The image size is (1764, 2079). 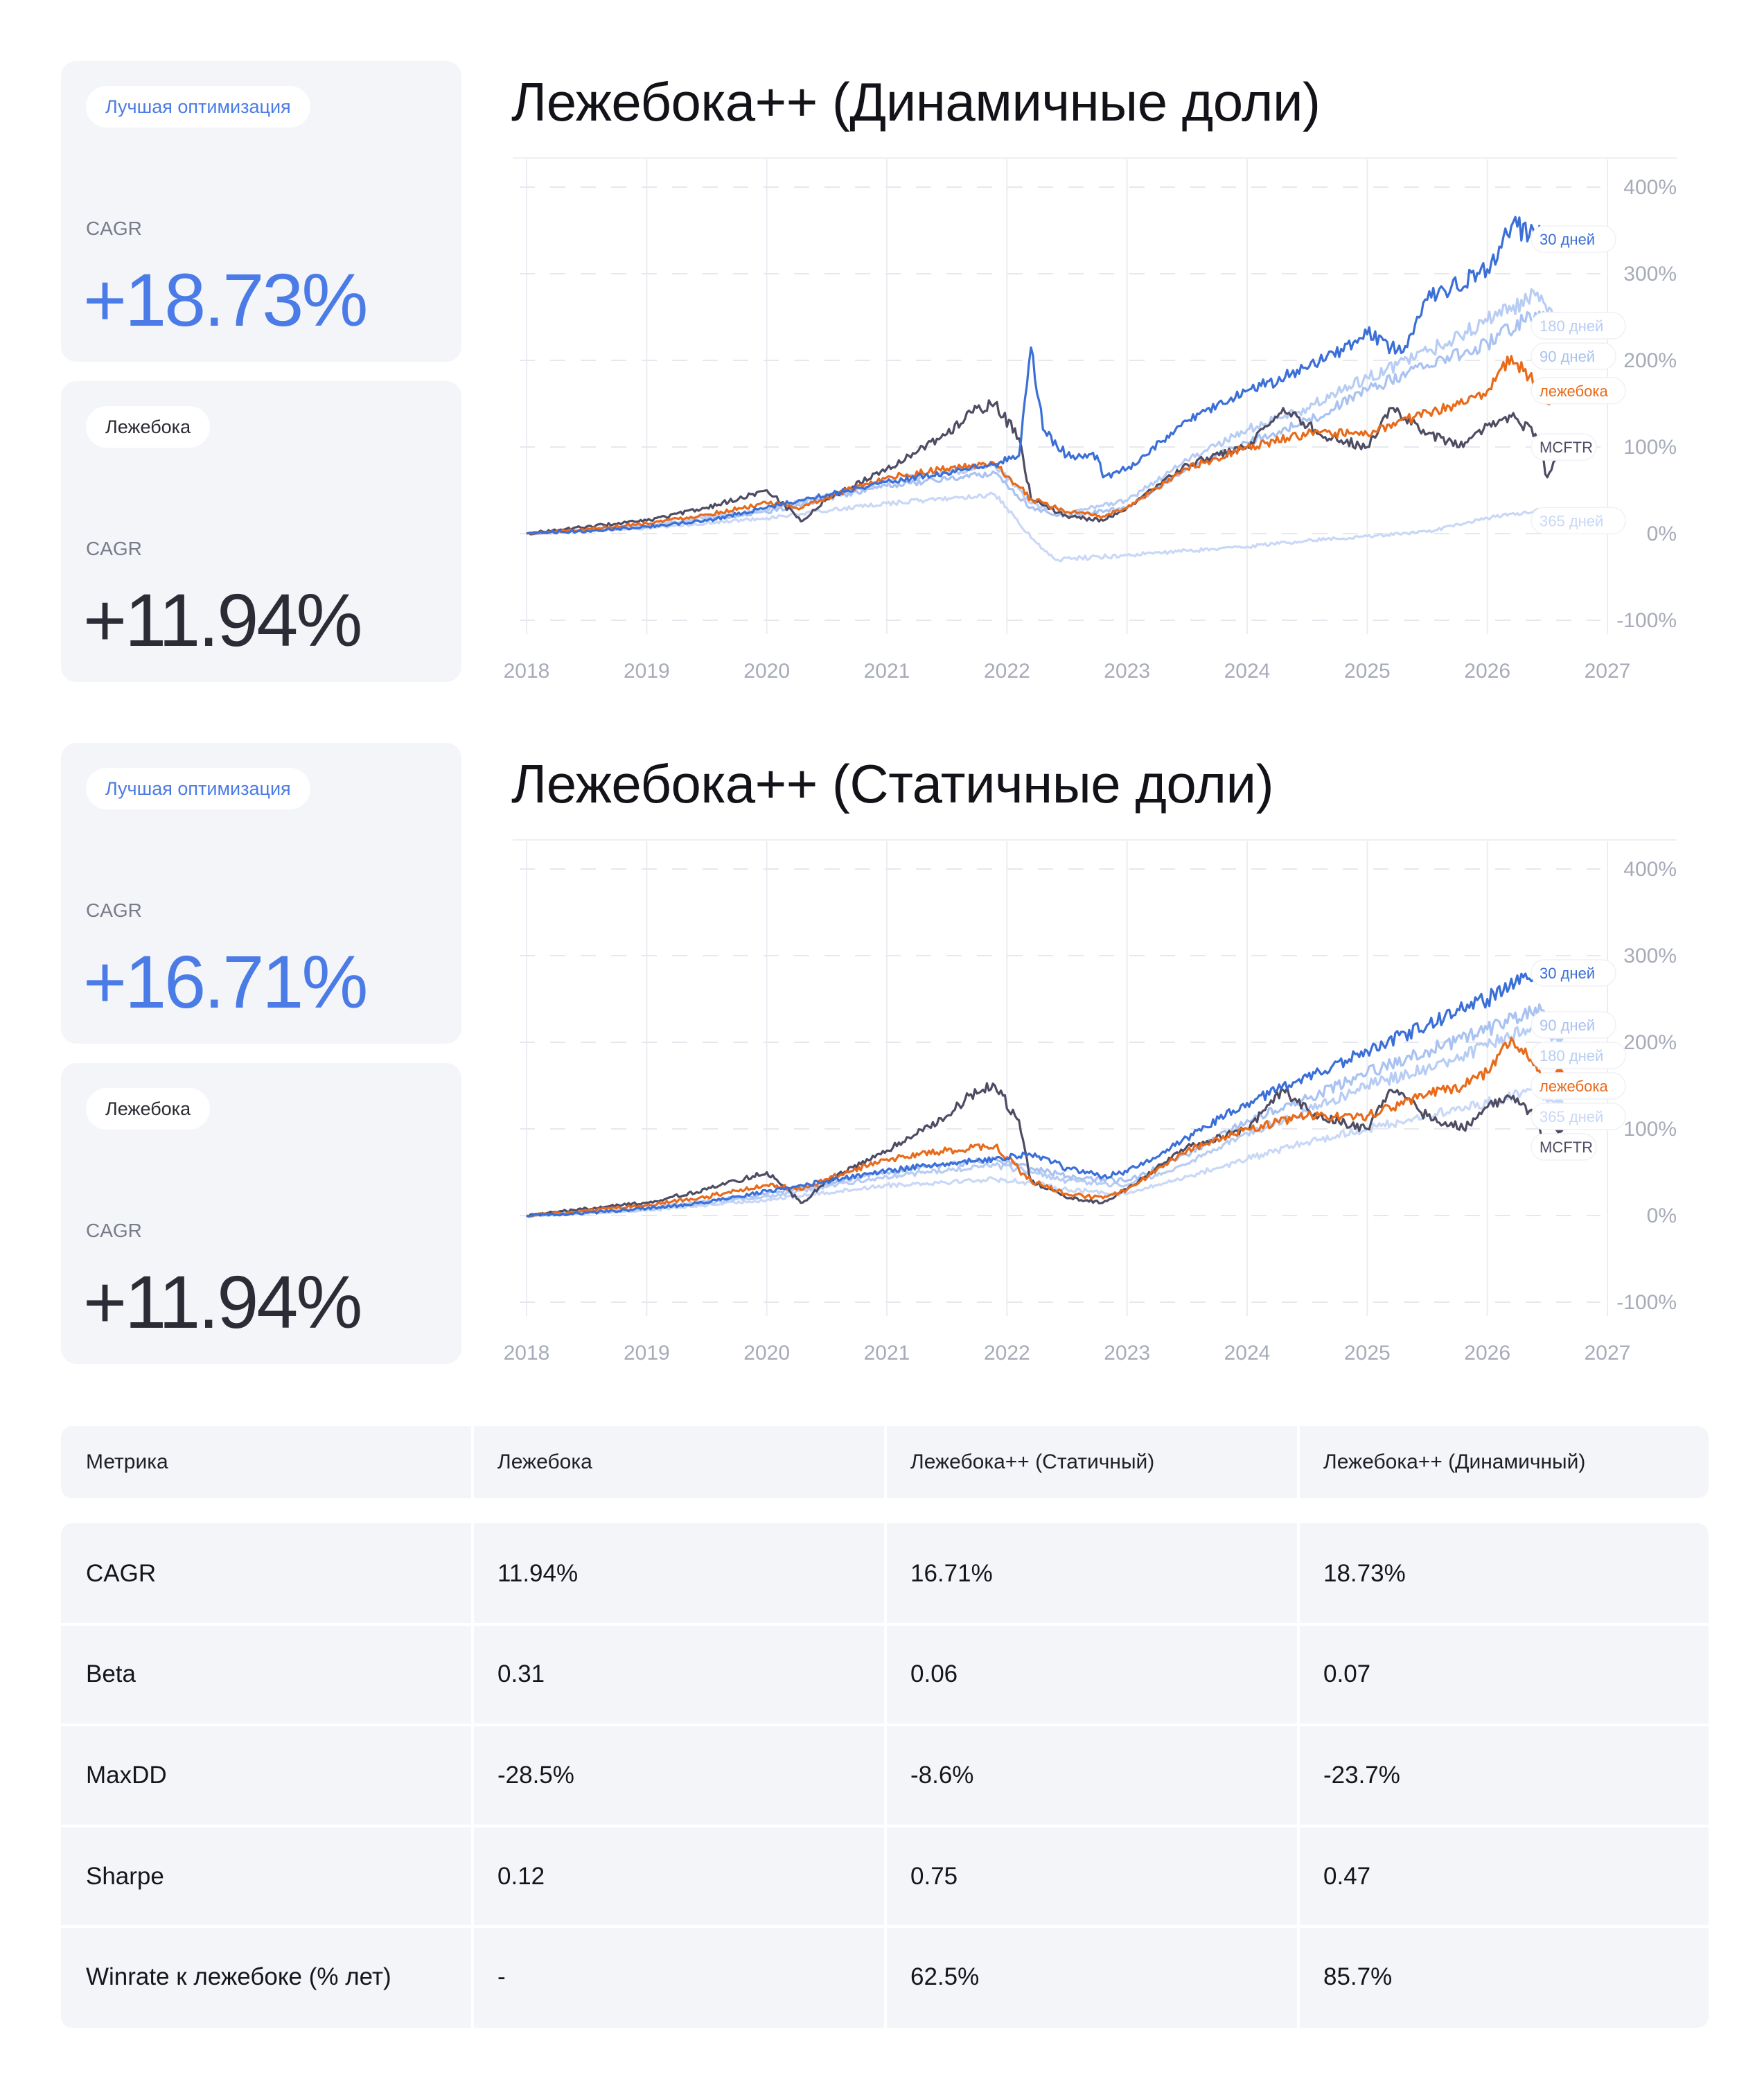 What do you see at coordinates (538, 1573) in the screenshot?
I see `table-cell: 11.94%` at bounding box center [538, 1573].